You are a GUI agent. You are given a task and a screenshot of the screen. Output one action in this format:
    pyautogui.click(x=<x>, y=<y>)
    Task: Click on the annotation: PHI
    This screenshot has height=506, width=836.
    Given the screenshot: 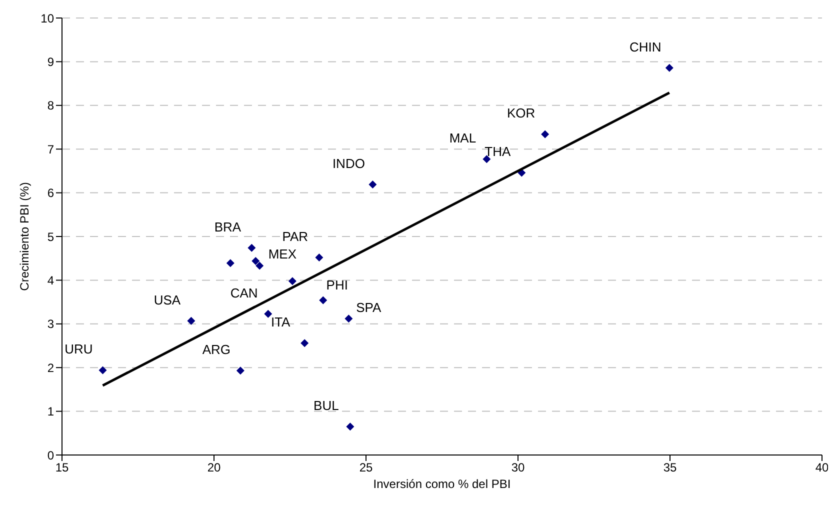 What is the action you would take?
    pyautogui.click(x=337, y=285)
    